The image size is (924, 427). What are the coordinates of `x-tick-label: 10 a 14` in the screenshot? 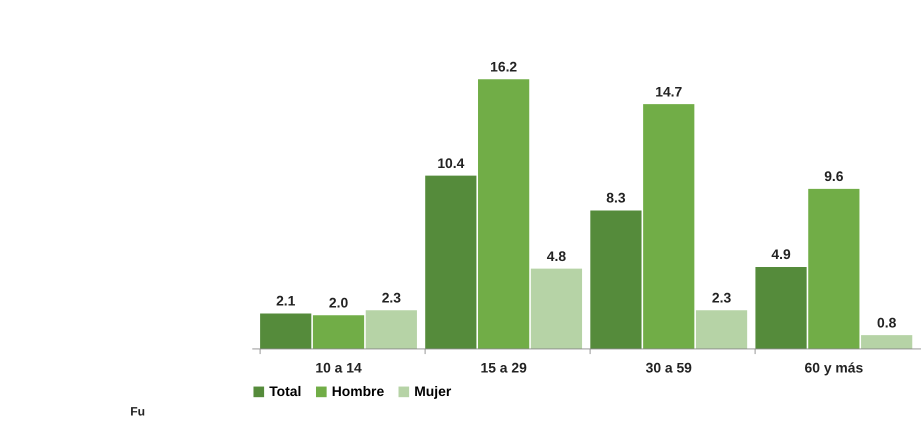 It's located at (338, 367).